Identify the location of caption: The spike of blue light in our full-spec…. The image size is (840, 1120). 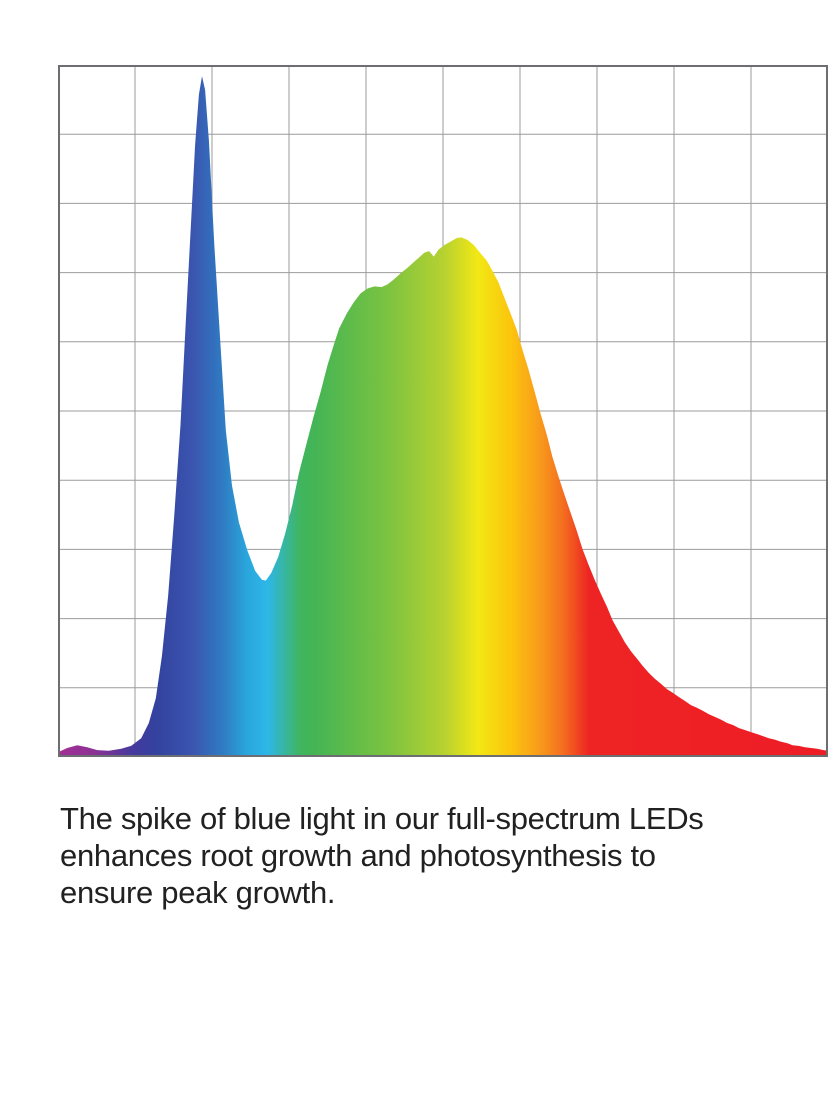
(435, 855).